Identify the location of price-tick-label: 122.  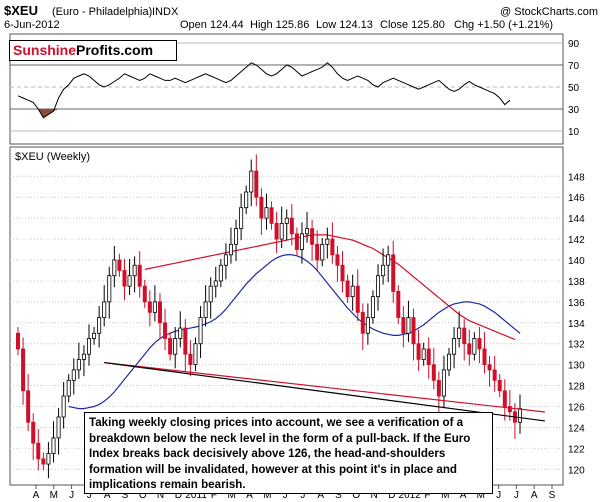
(576, 449).